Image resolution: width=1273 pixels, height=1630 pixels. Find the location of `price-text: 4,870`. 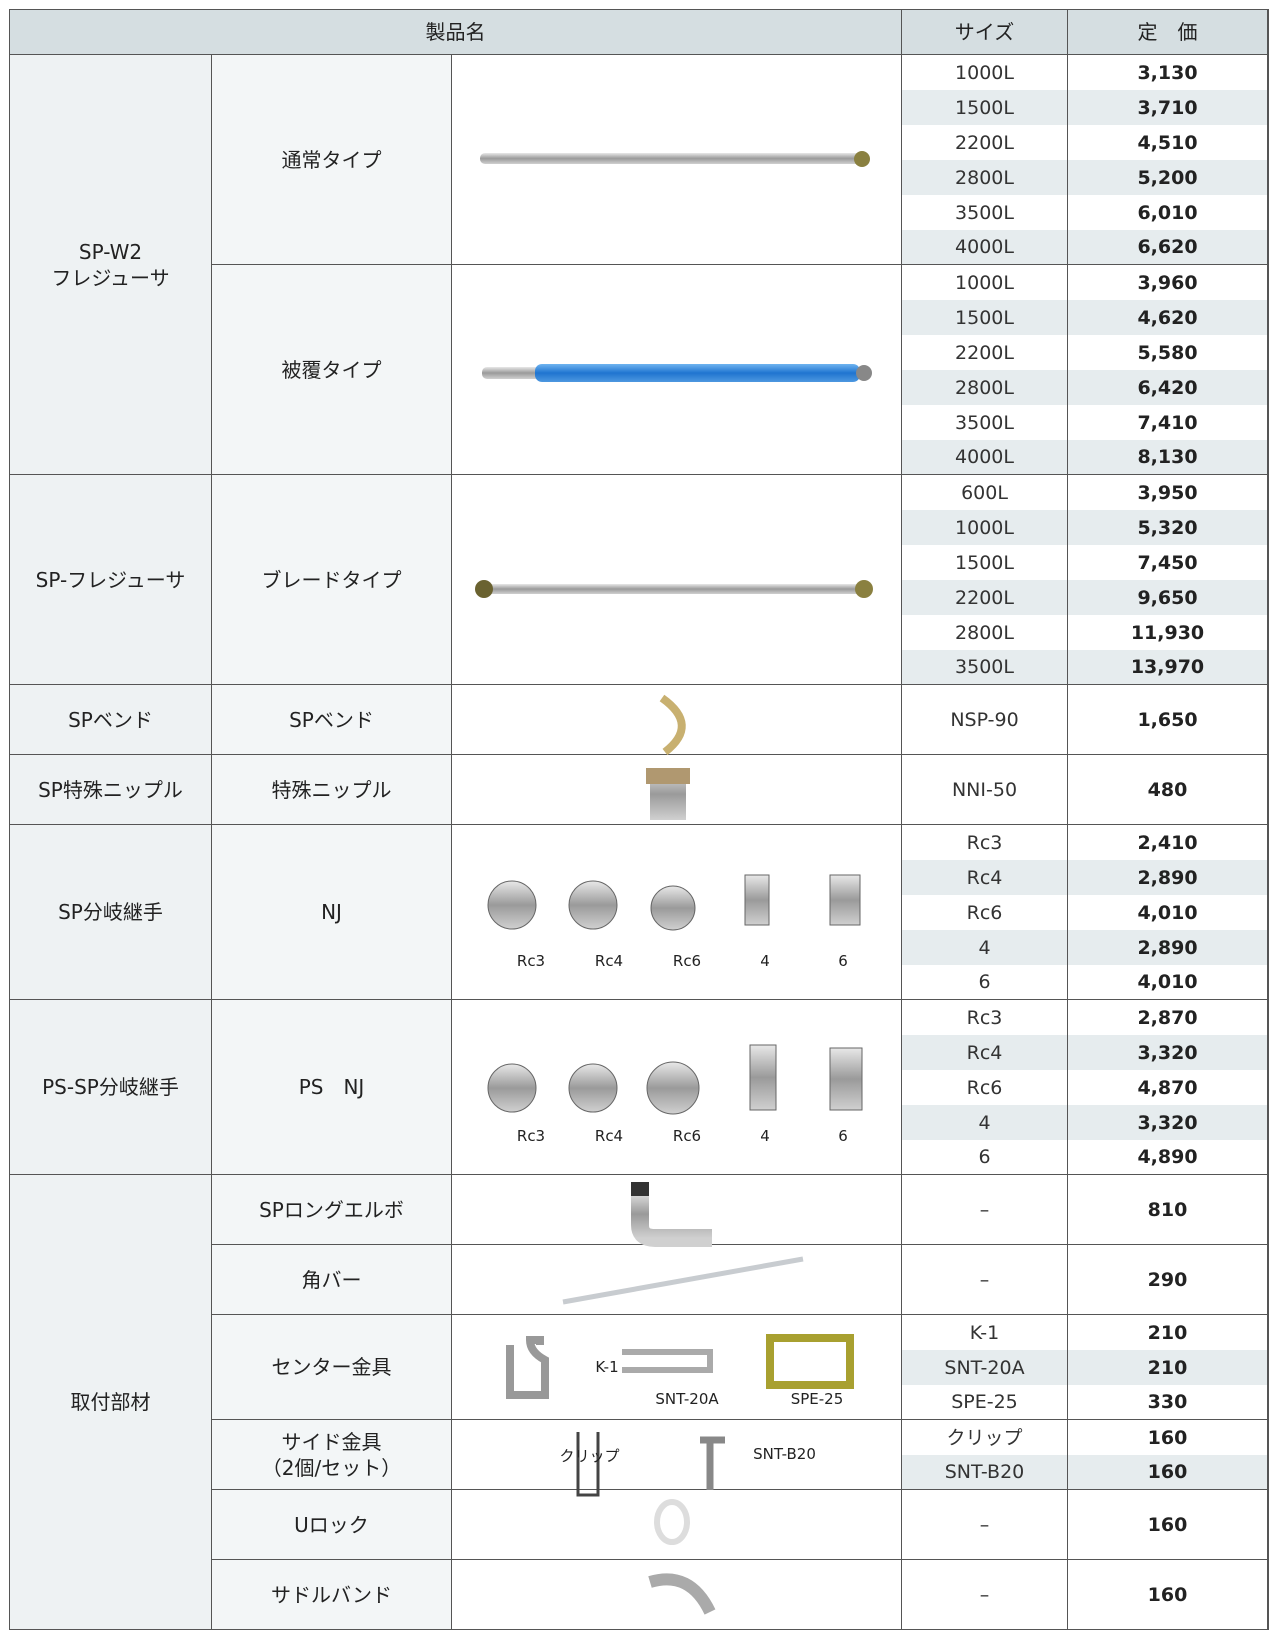

price-text: 4,870 is located at coordinates (1167, 1087).